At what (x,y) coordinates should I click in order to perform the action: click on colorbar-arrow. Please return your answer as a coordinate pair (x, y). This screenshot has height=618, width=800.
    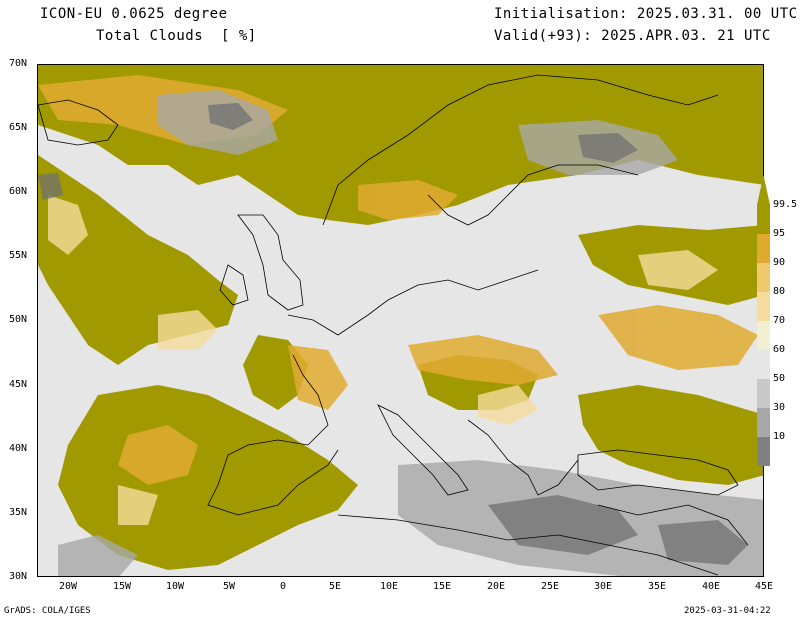
    Looking at the image, I should click on (763, 190).